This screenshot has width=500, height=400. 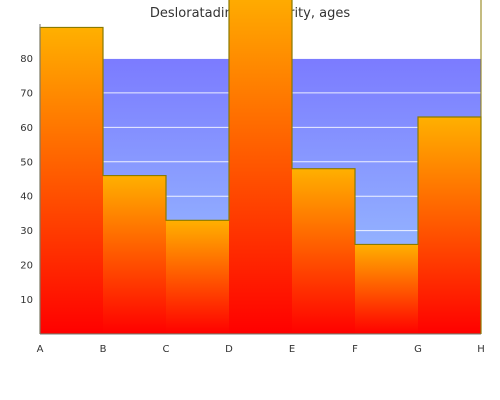 What do you see at coordinates (197, 277) in the screenshot?
I see `foreground-area-C` at bounding box center [197, 277].